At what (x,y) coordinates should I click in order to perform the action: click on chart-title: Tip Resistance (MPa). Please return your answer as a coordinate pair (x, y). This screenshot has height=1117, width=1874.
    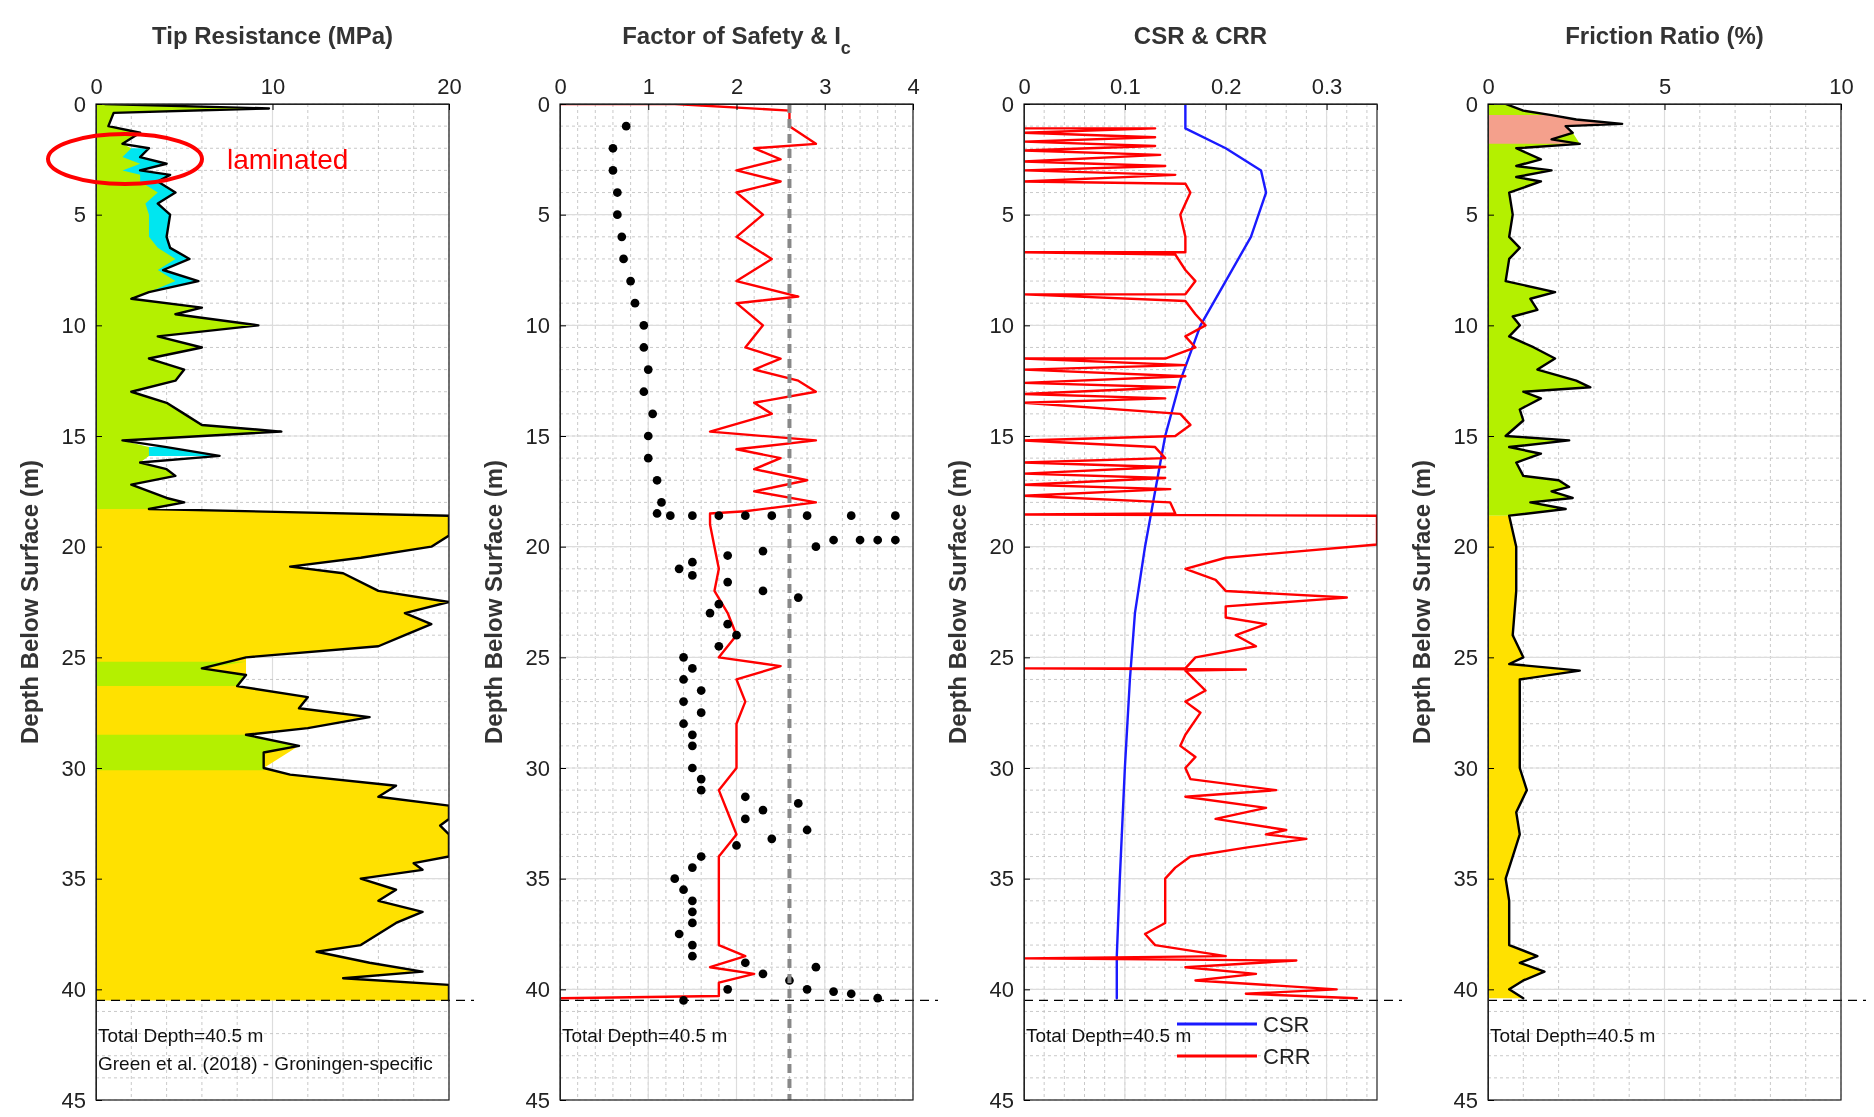
    Looking at the image, I should click on (272, 35).